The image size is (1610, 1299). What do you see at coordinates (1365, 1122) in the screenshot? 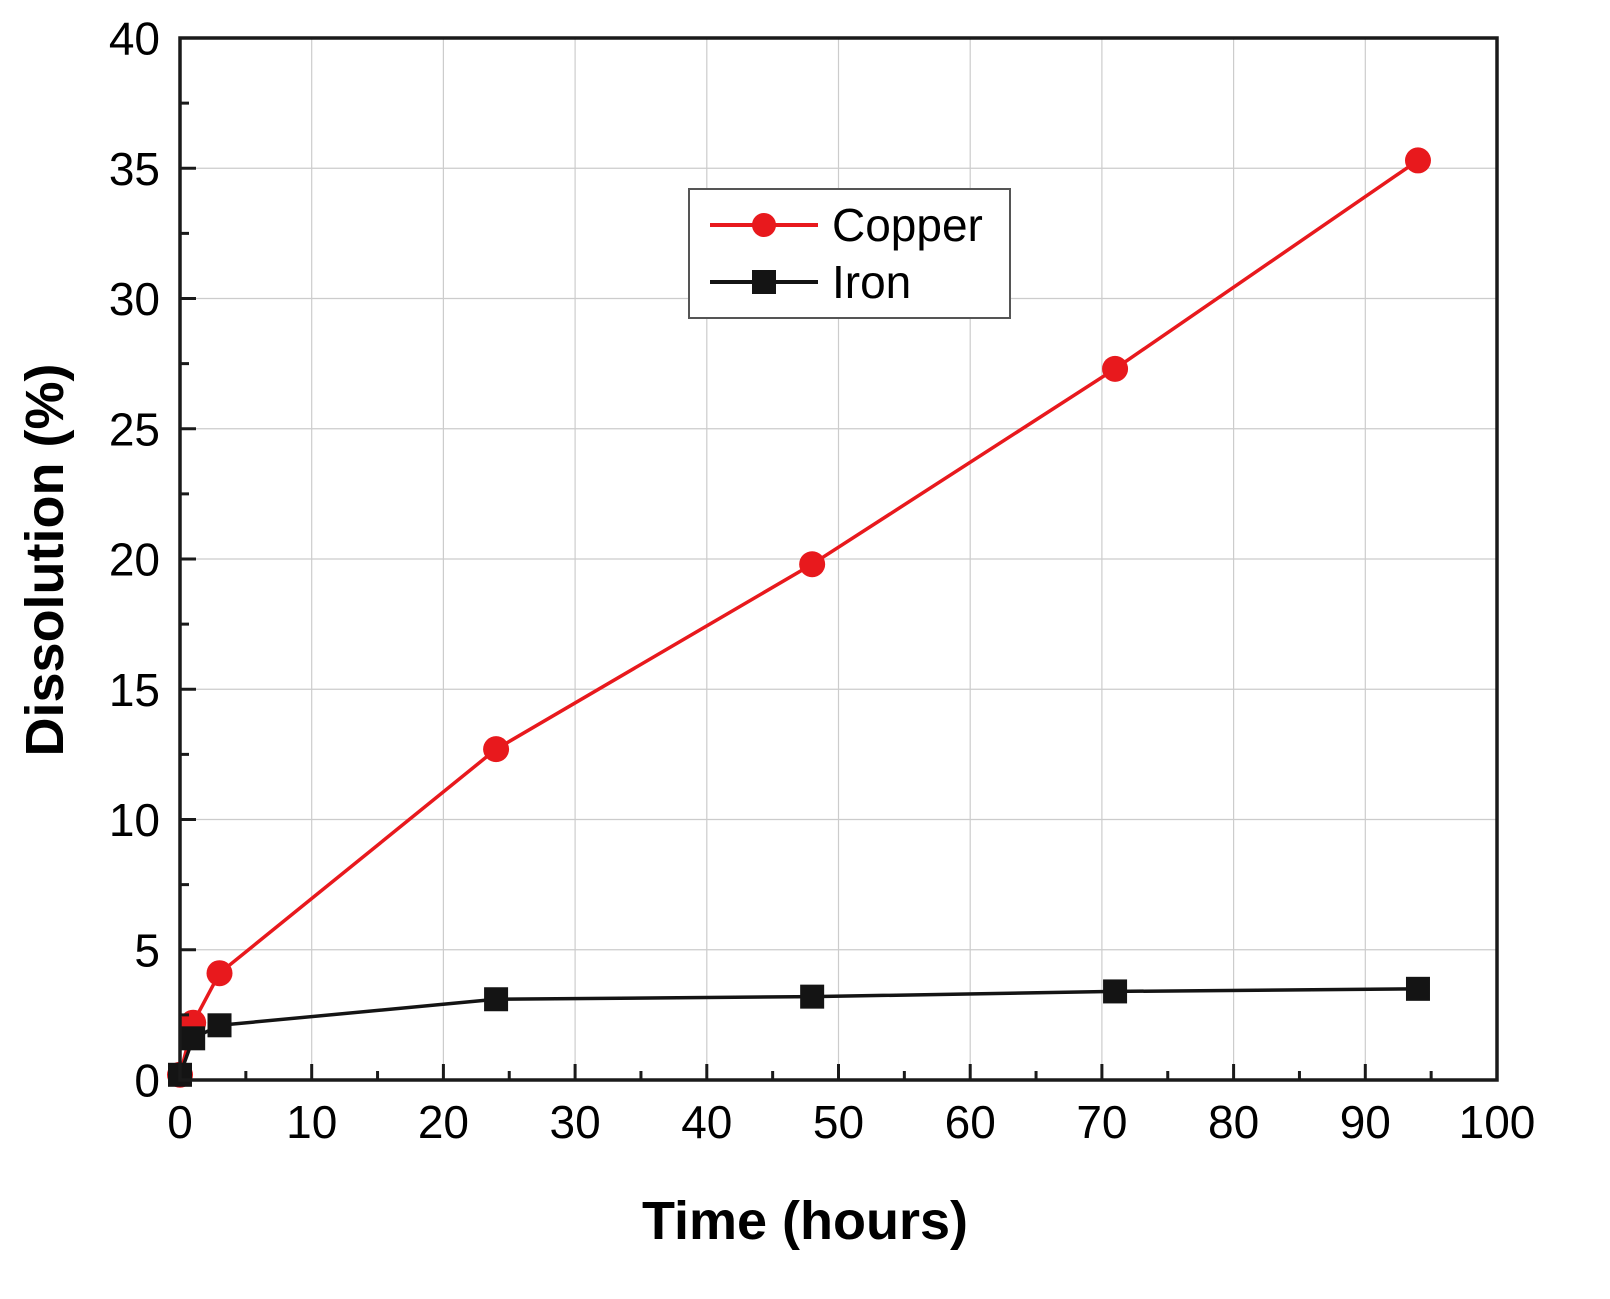
I see `x-tick-label: 90` at bounding box center [1365, 1122].